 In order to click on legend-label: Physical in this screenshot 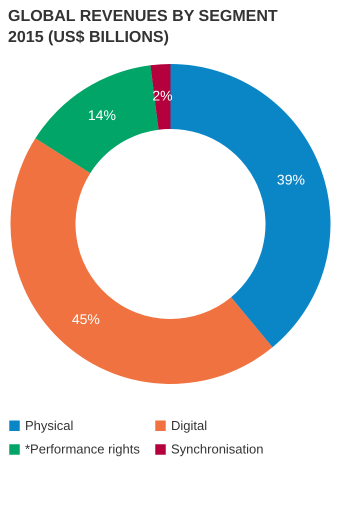, I will do `click(49, 425)`.